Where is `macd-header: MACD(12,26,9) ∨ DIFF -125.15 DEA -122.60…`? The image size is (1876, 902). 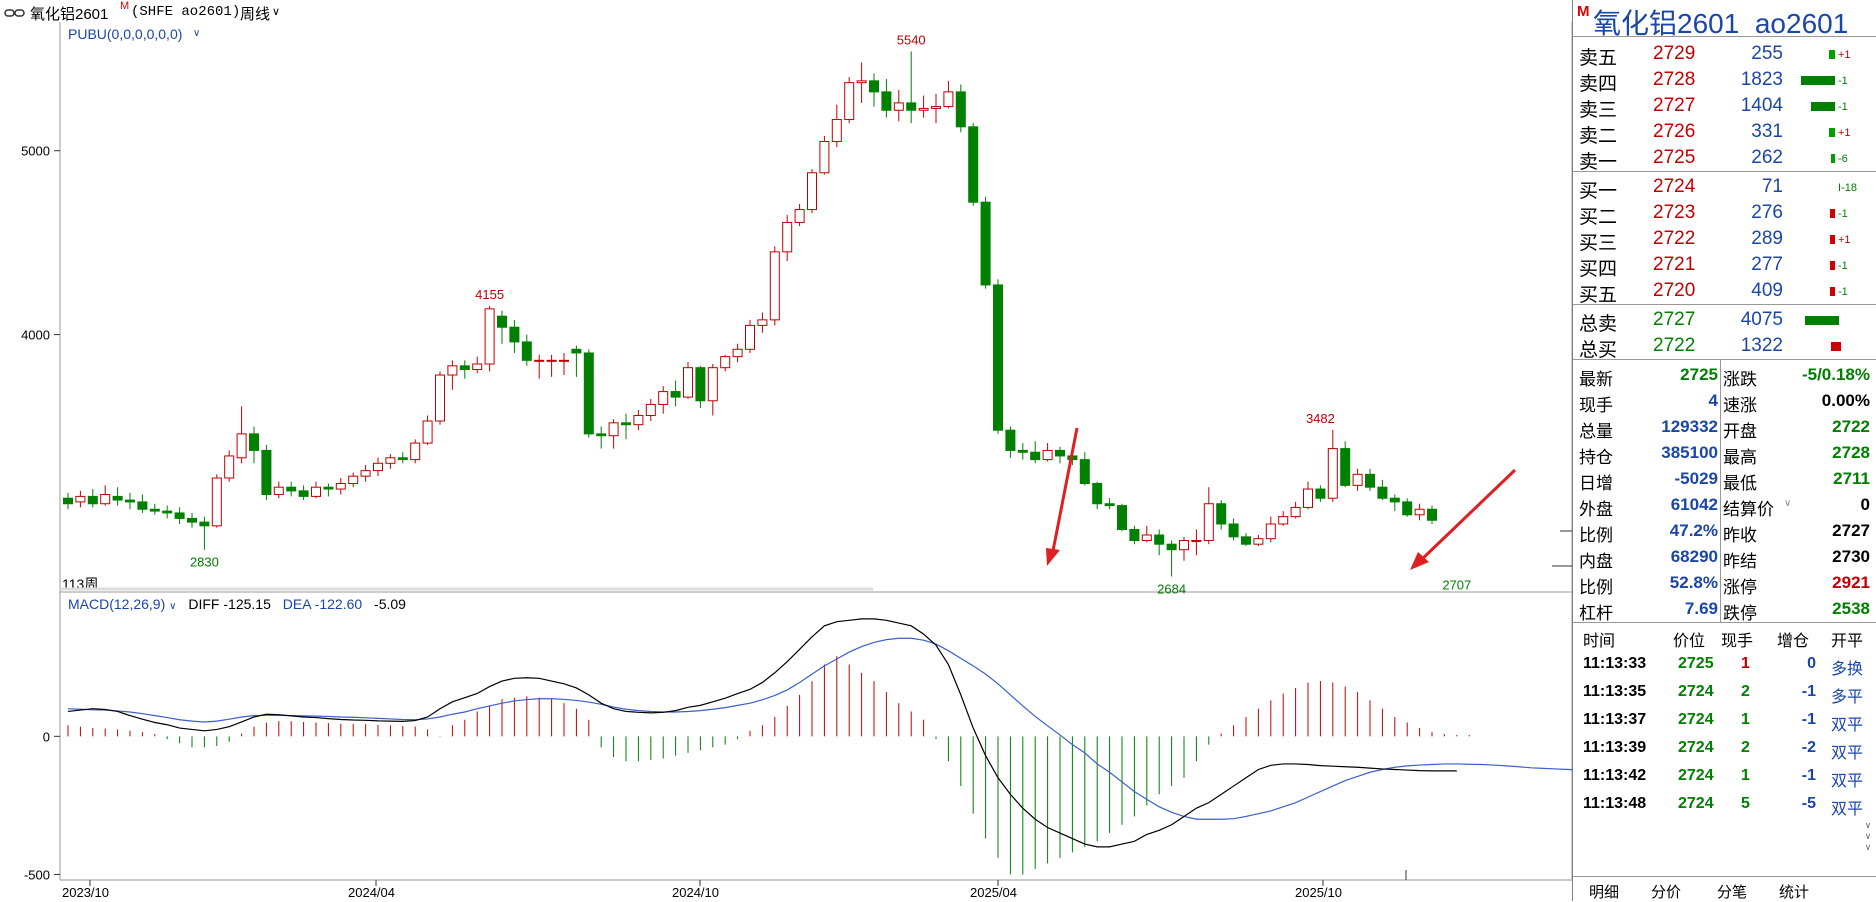 macd-header: MACD(12,26,9) ∨ DIFF -125.15 DEA -122.60… is located at coordinates (237, 604).